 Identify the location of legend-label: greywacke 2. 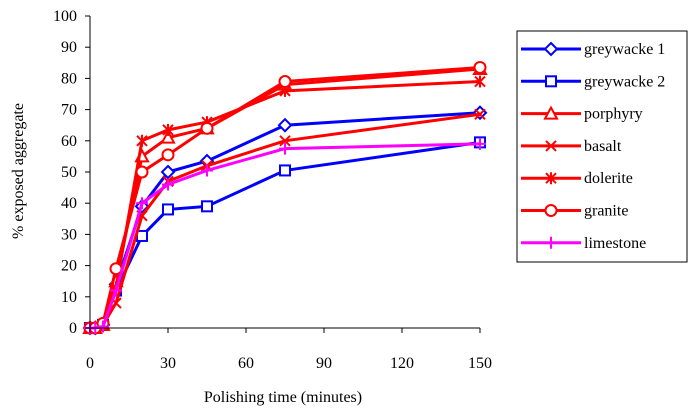
(624, 81).